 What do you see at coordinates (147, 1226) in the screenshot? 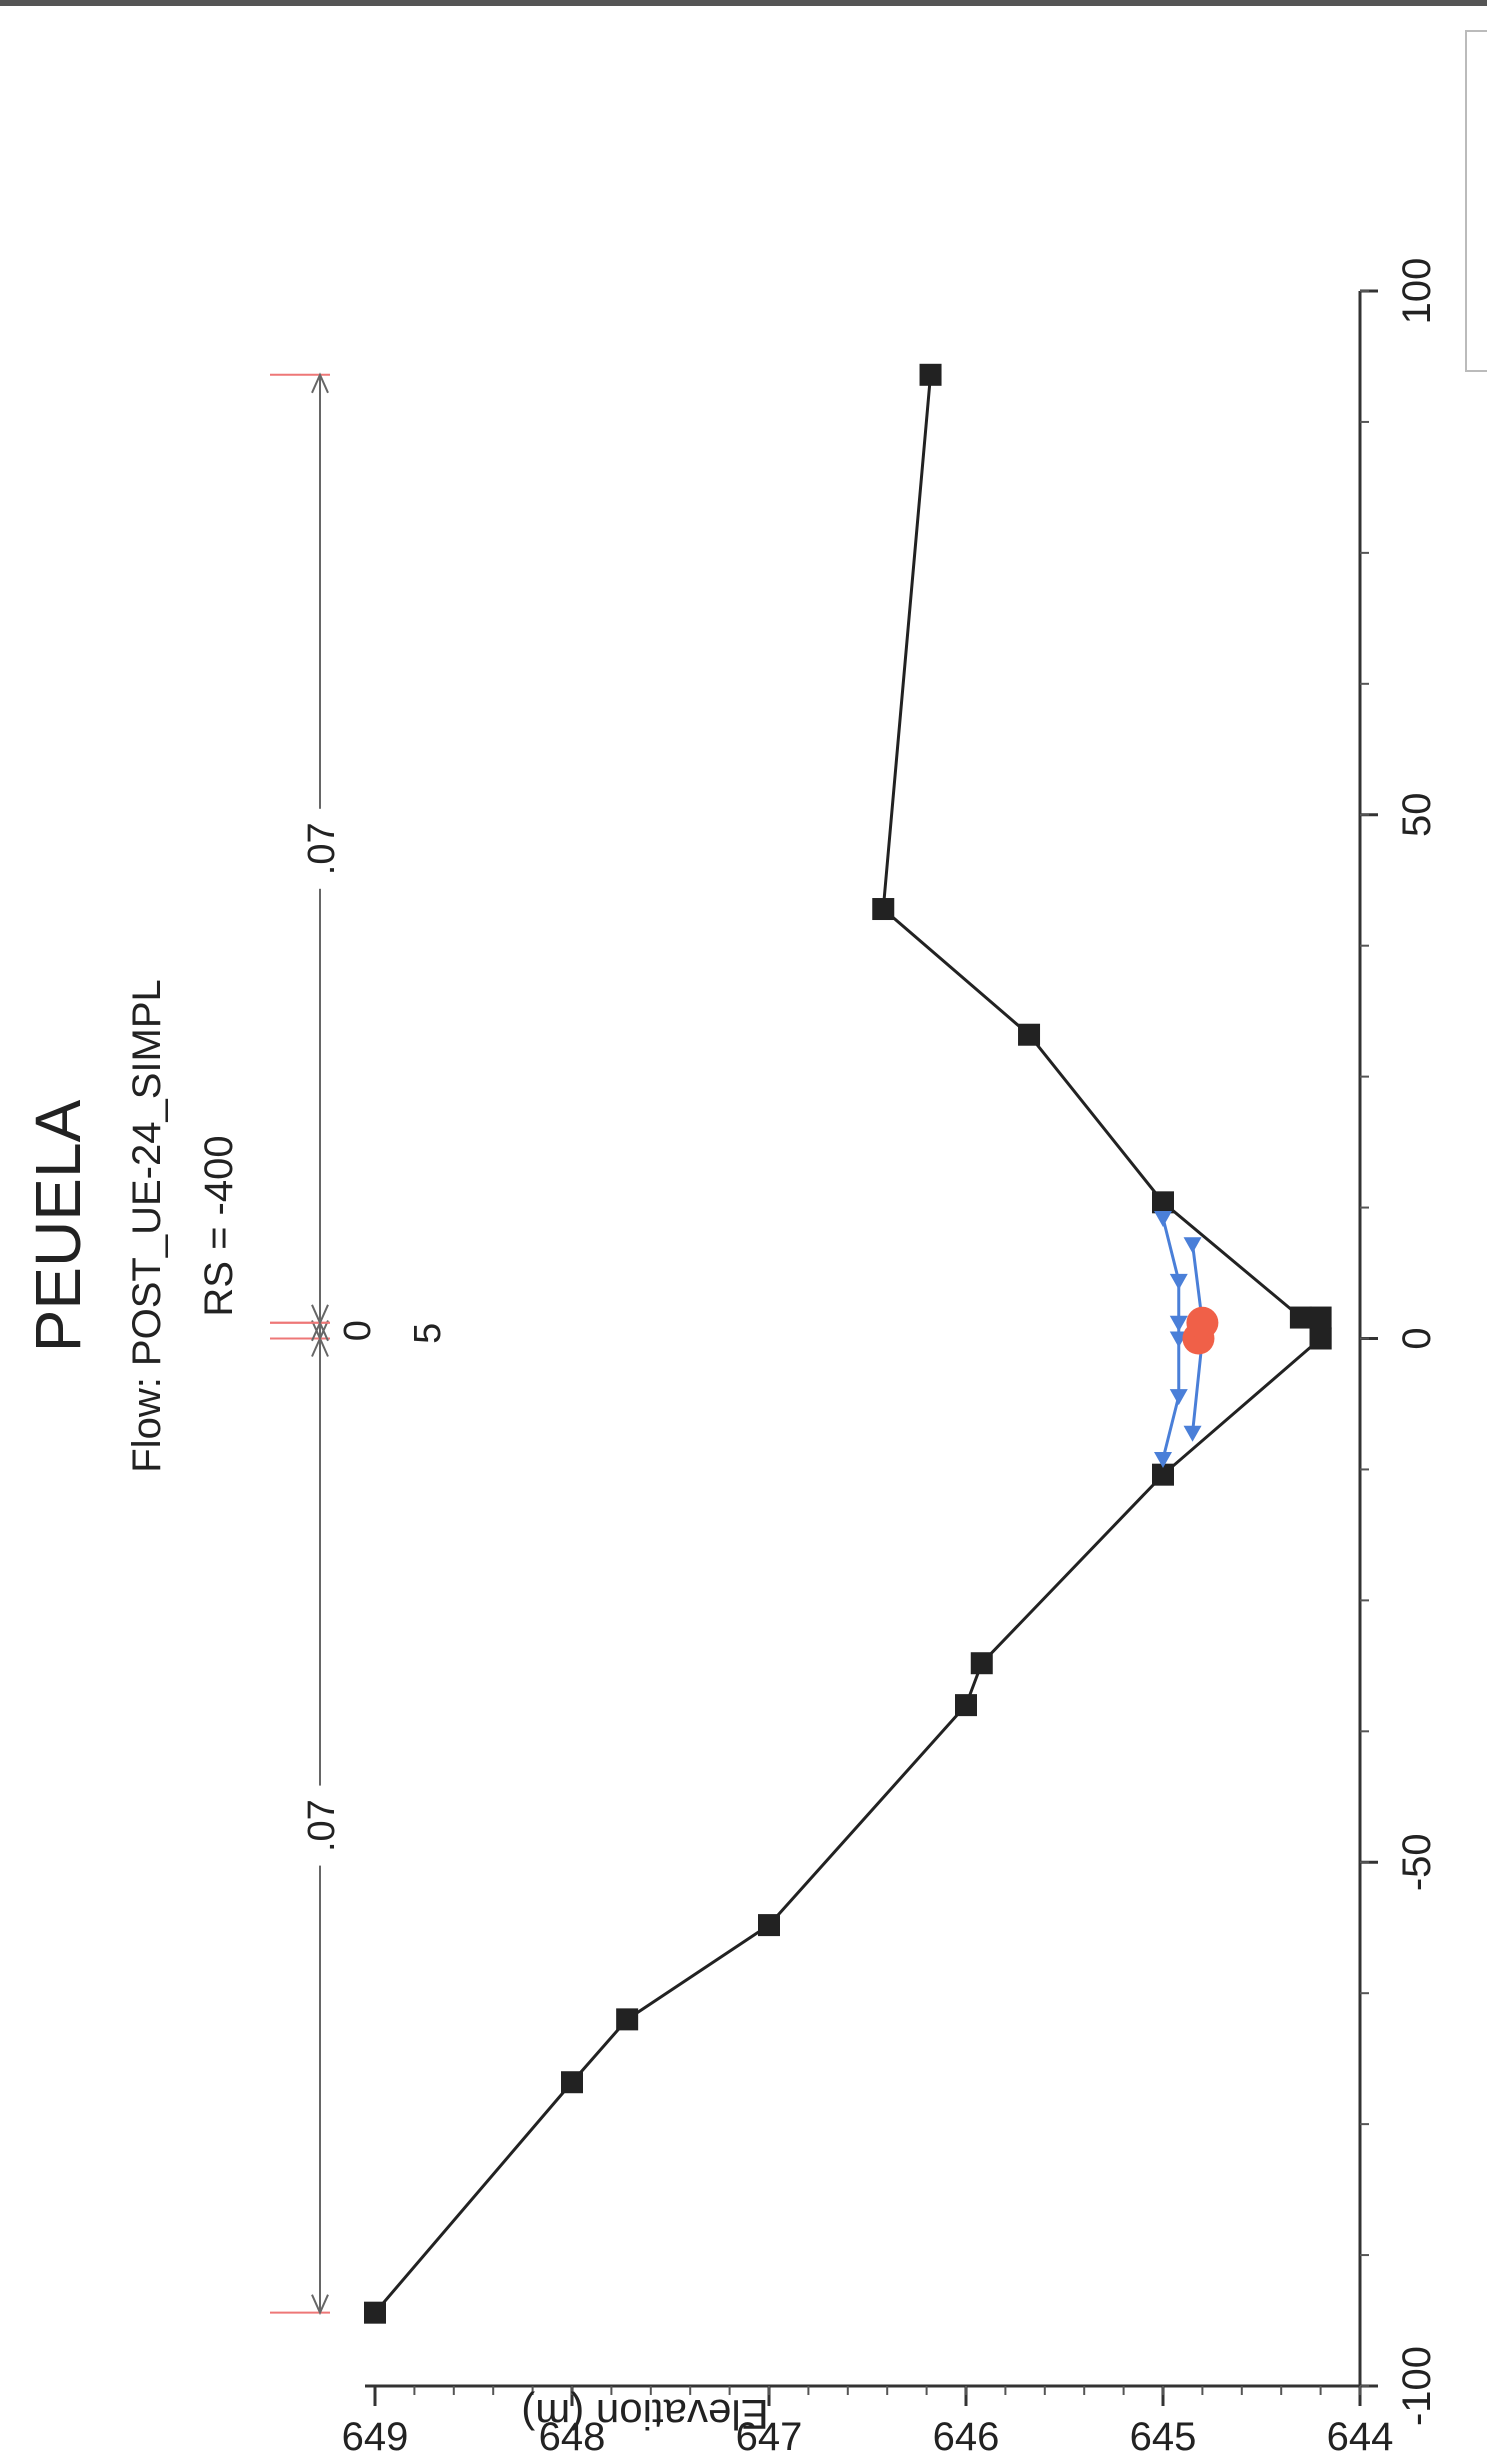
I see `chart-subtitle: Flow: POST_UE-24_SIMPL` at bounding box center [147, 1226].